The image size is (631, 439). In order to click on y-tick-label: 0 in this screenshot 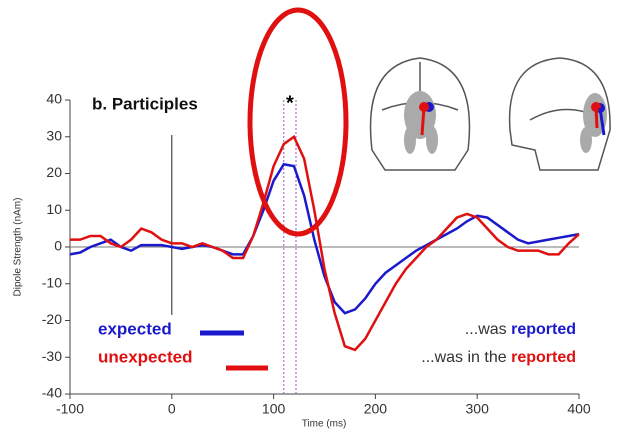, I will do `click(58, 246)`.